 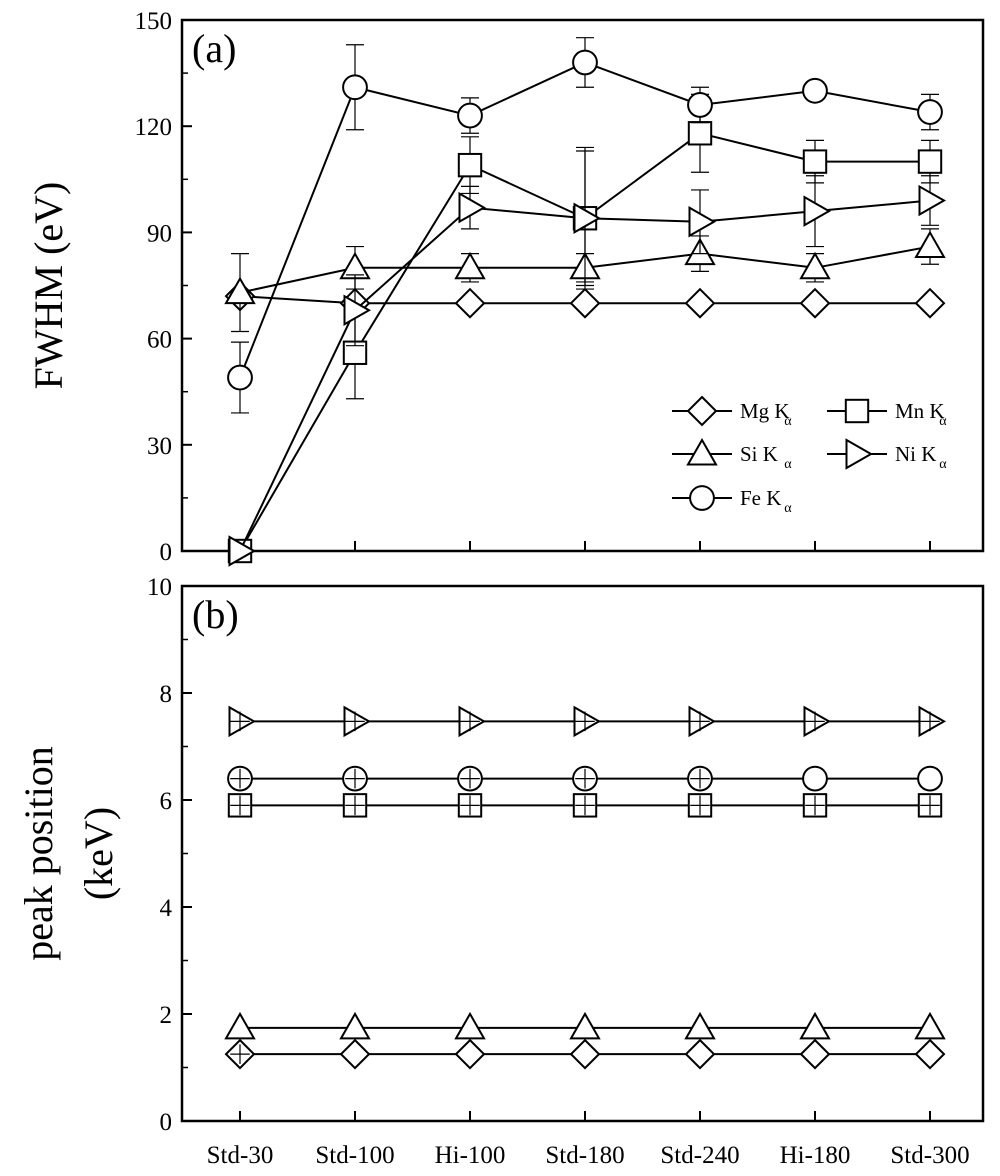 I want to click on legend-subscript-ni-k: α, so click(x=943, y=464).